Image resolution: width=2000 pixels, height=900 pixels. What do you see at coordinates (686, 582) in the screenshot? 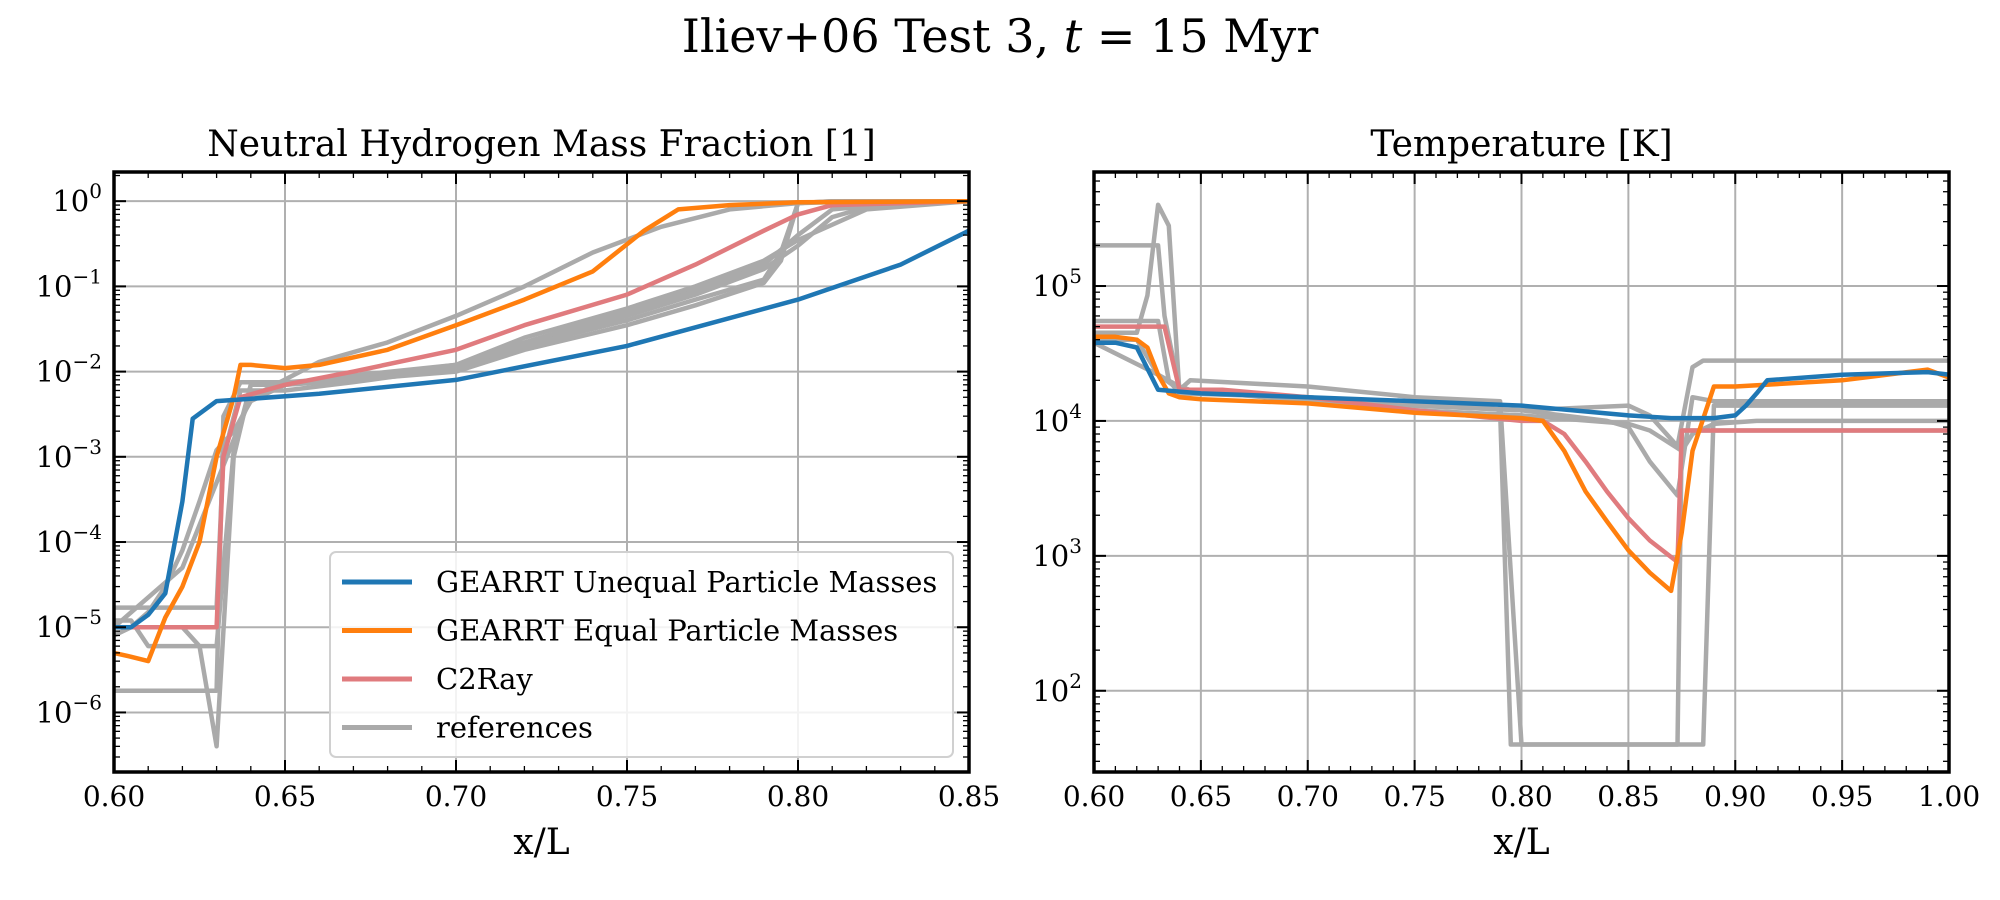
I see `legend-label: GEARRT Unequal Particle Masses` at bounding box center [686, 582].